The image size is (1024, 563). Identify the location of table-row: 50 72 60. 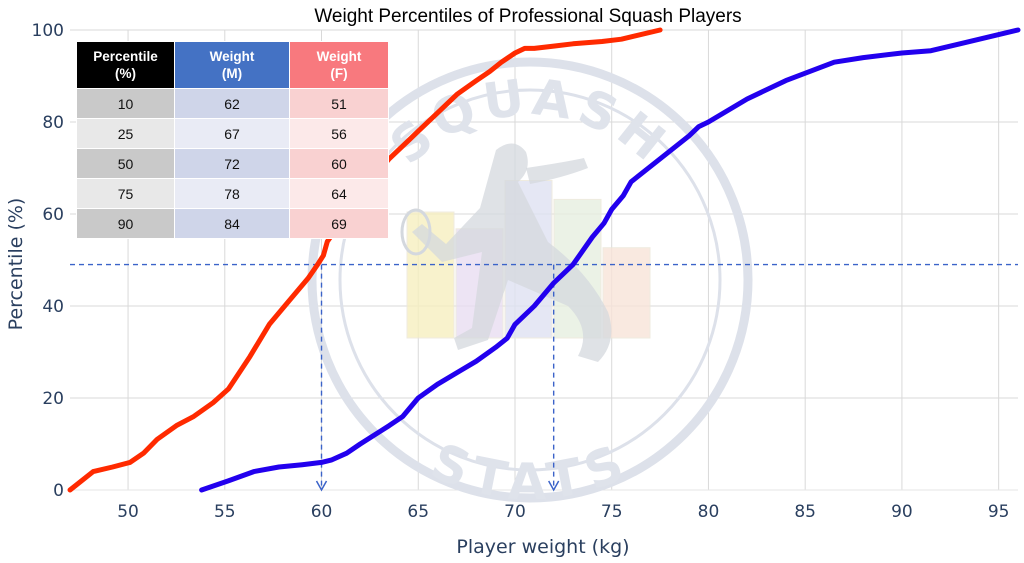
(232, 163).